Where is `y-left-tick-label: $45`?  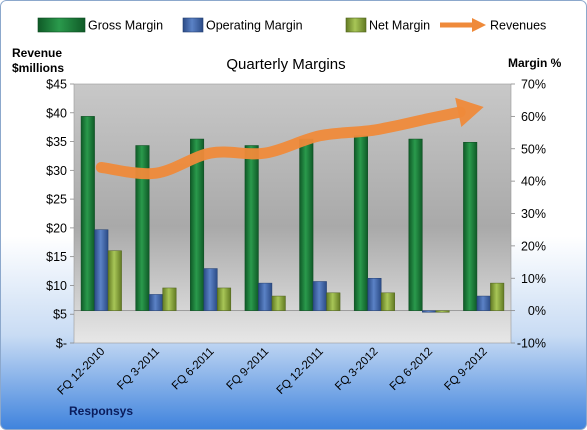
y-left-tick-label: $45 is located at coordinates (56, 85).